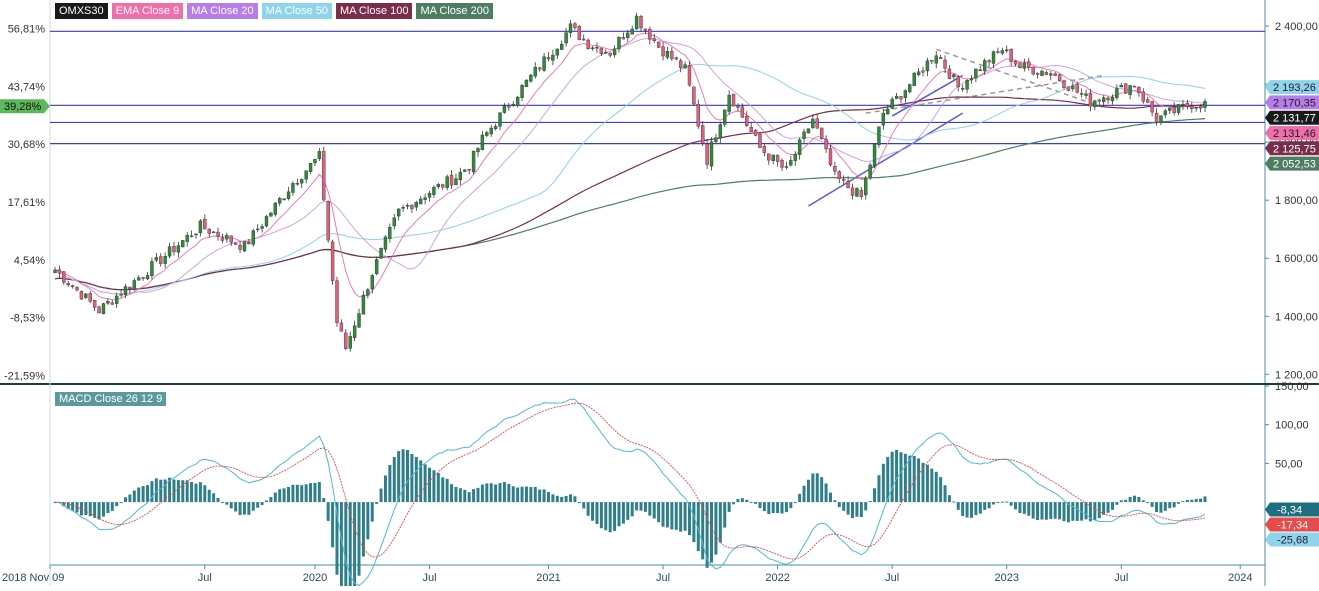  I want to click on price-badge, so click(1292, 148).